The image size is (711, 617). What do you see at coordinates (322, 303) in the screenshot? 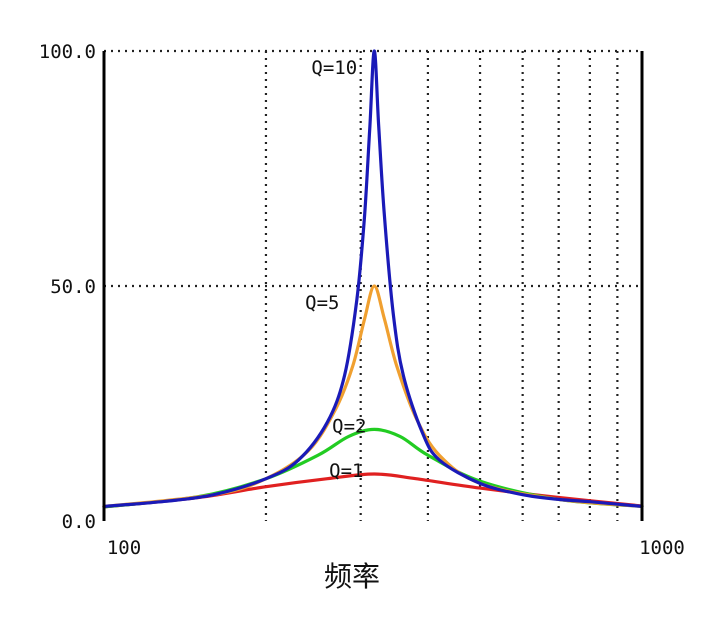
I see `series-label-q5: Q=5` at bounding box center [322, 303].